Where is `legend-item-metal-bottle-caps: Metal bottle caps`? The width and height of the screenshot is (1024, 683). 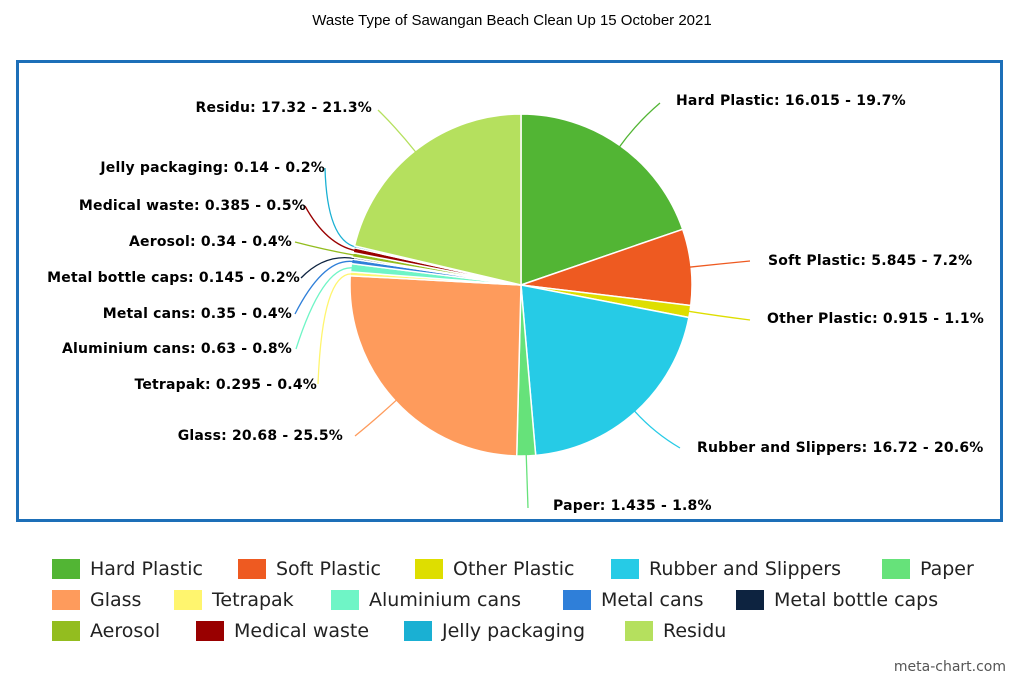
legend-item-metal-bottle-caps: Metal bottle caps is located at coordinates (837, 600).